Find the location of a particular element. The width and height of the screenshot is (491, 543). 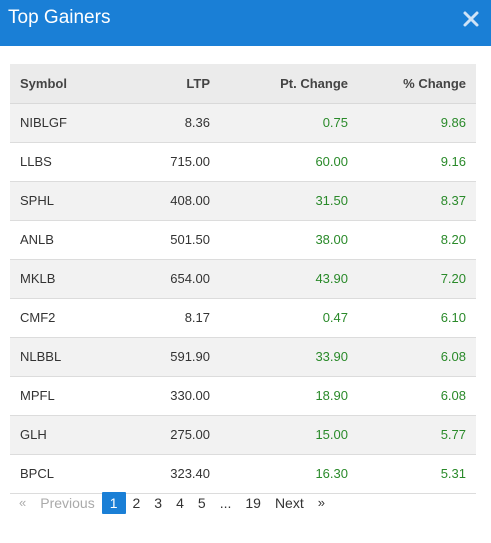

page-link-3: 3 is located at coordinates (158, 503).